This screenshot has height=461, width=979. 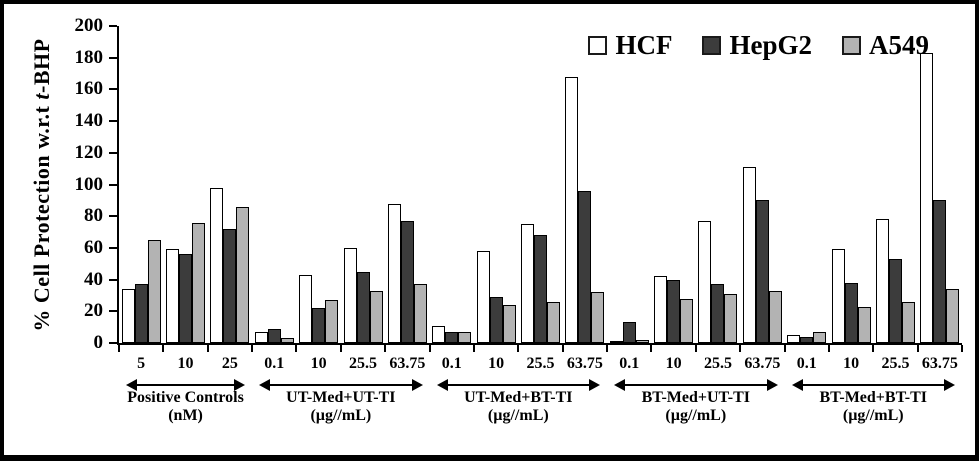 What do you see at coordinates (98, 342) in the screenshot?
I see `y-tick-label: 0` at bounding box center [98, 342].